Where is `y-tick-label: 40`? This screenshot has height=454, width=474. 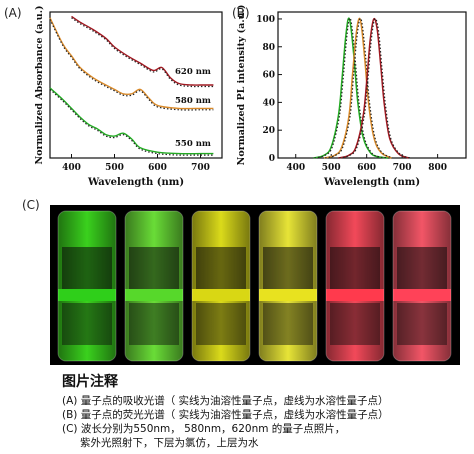
y-tick-label: 40 is located at coordinates (268, 103).